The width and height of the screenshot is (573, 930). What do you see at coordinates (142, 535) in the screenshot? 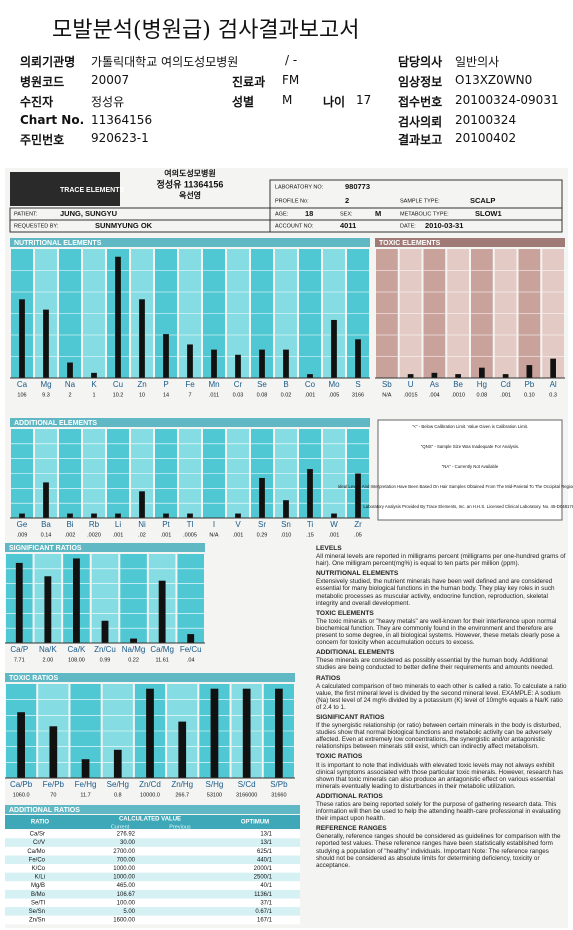
I see `label: .02` at bounding box center [142, 535].